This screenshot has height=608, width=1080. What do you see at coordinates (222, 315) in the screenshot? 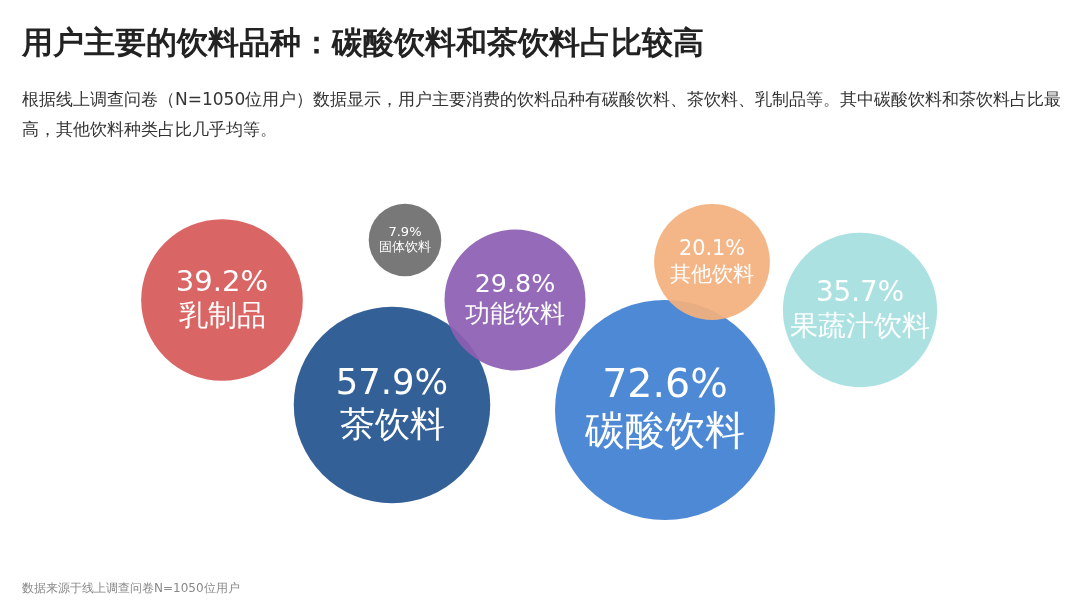
I see `category-label: 乳制品` at bounding box center [222, 315].